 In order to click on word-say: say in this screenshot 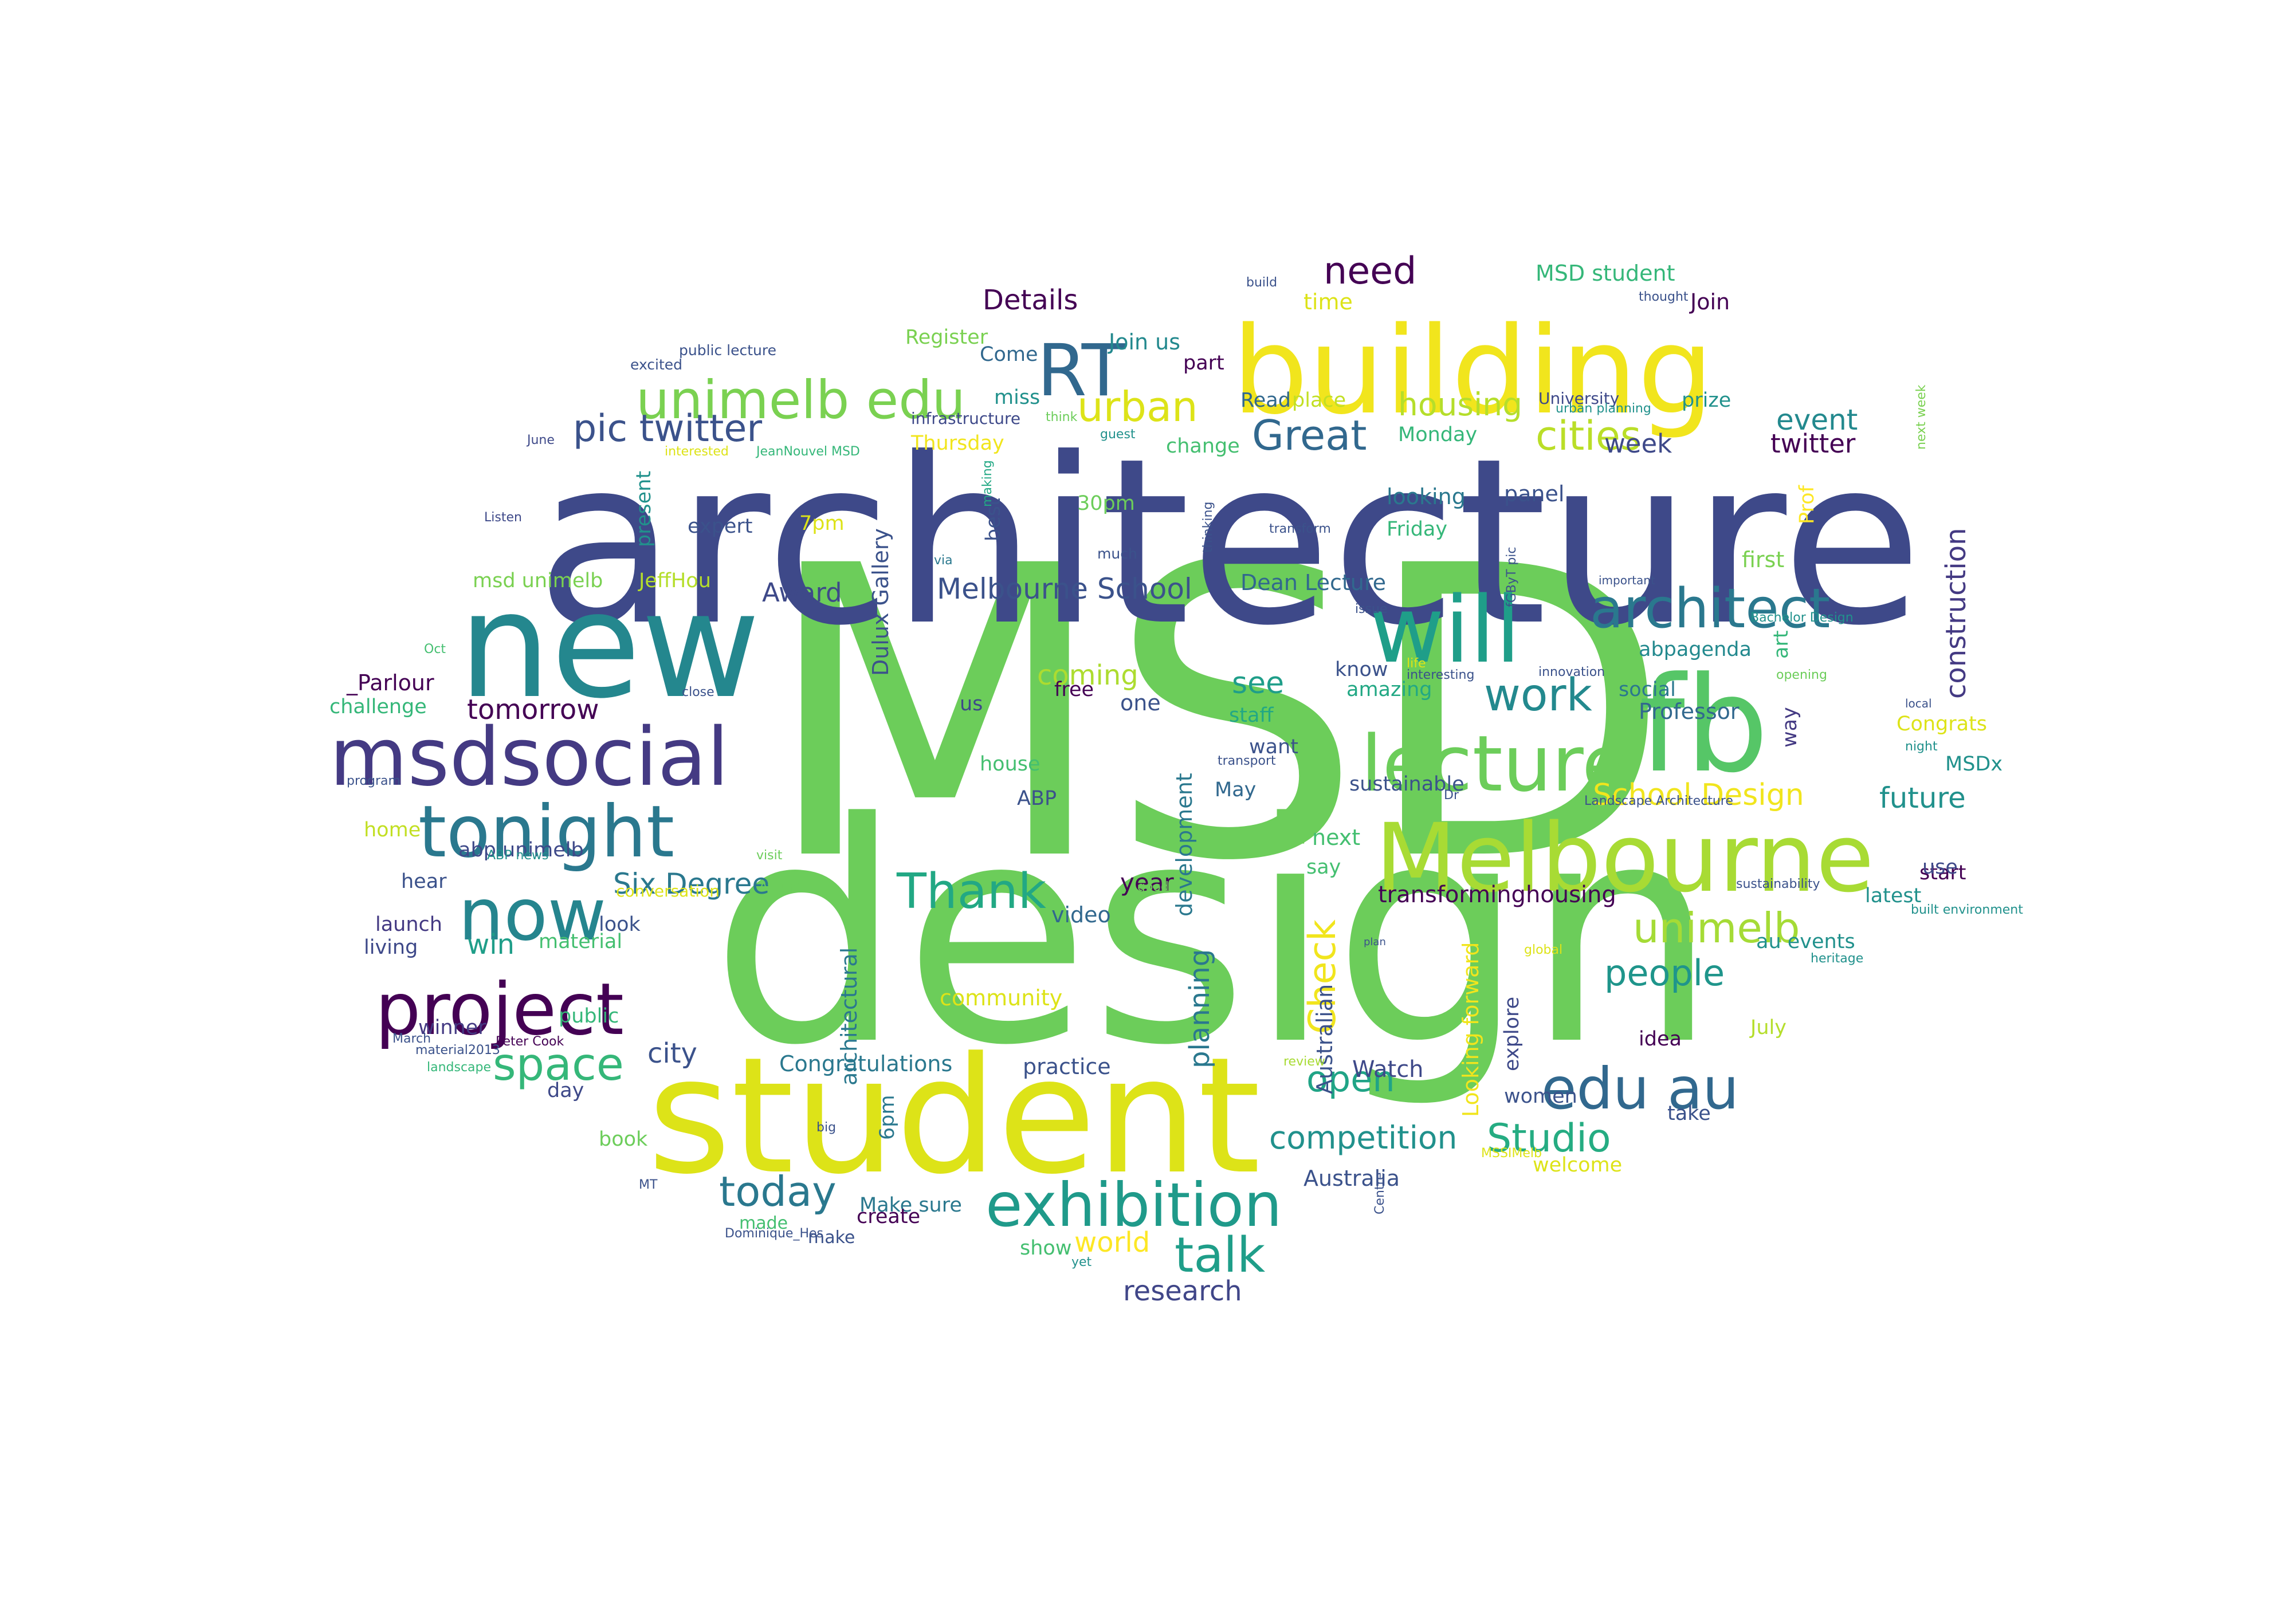, I will do `click(1323, 867)`.